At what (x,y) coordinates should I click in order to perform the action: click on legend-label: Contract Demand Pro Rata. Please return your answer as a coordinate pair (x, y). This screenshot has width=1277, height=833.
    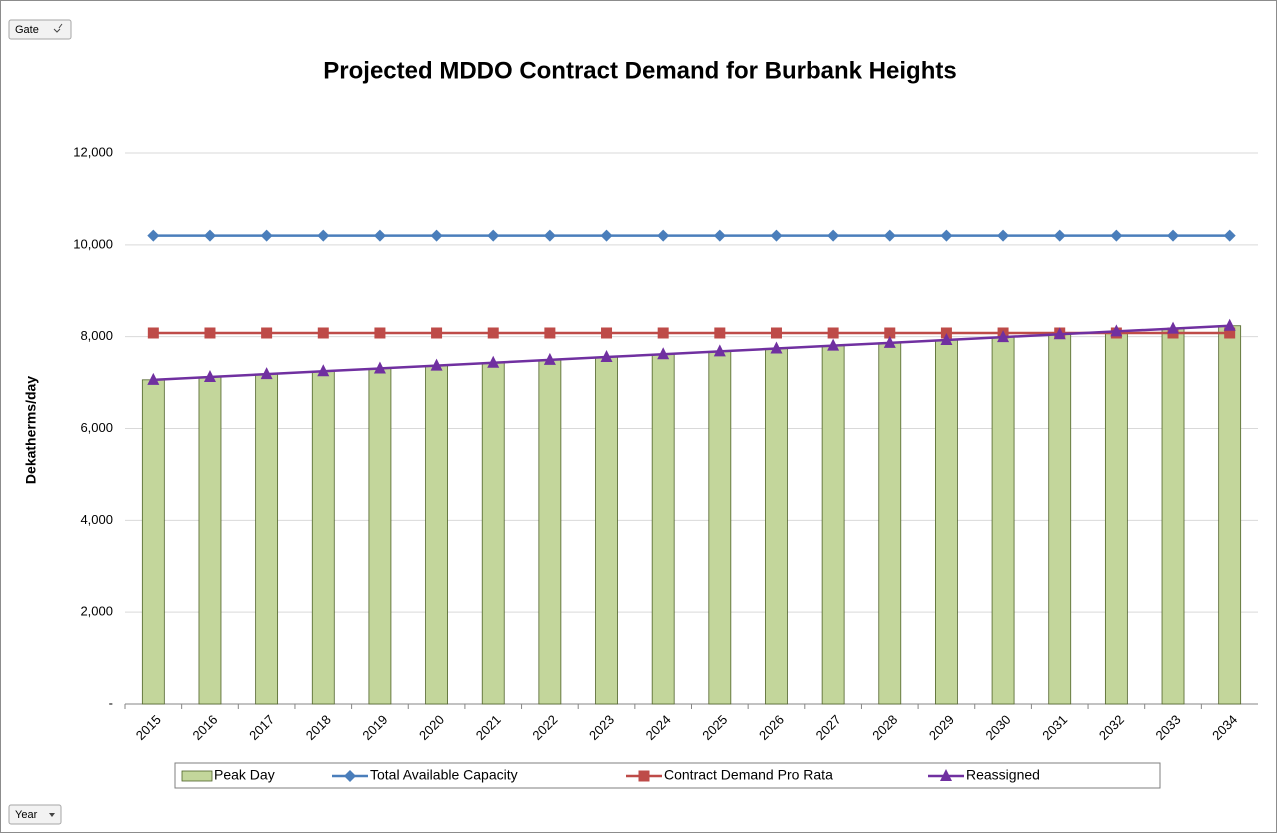
    Looking at the image, I should click on (748, 775).